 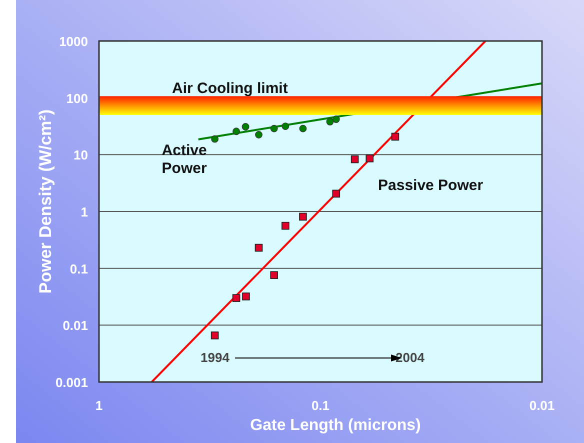 What do you see at coordinates (431, 185) in the screenshot?
I see `series-label: Passive Power` at bounding box center [431, 185].